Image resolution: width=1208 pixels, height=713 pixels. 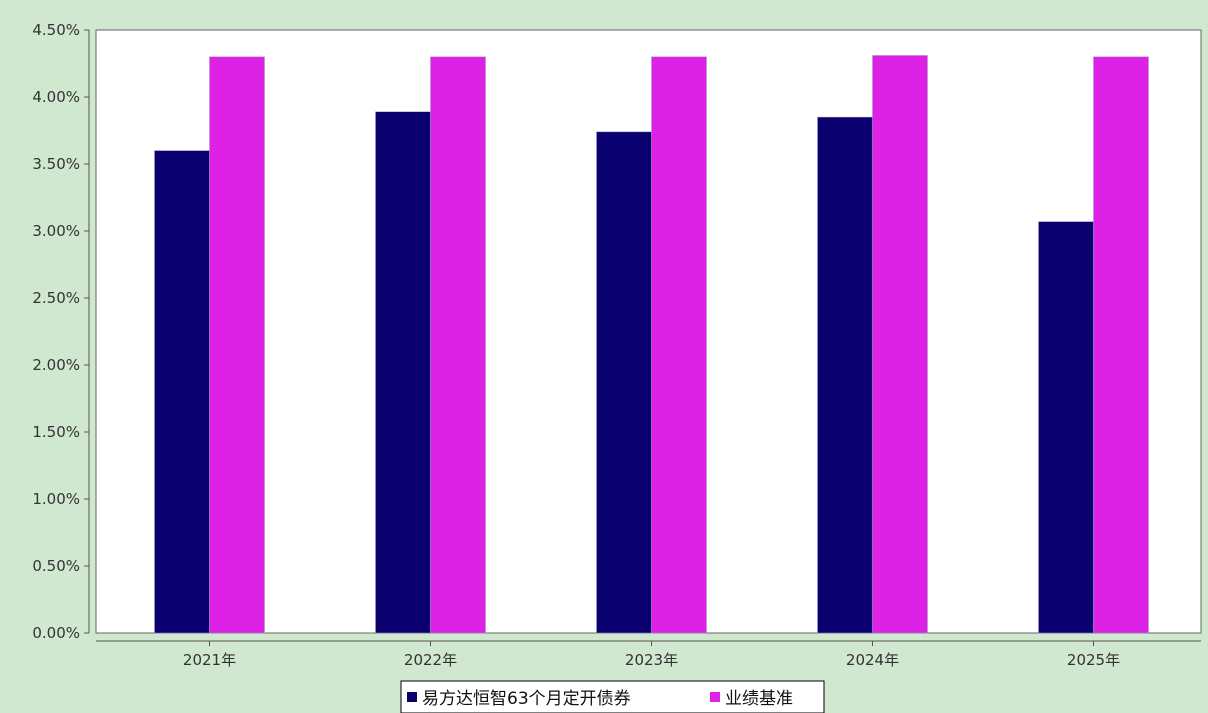 I want to click on y-tick-label: 2.50%, so click(x=56, y=298).